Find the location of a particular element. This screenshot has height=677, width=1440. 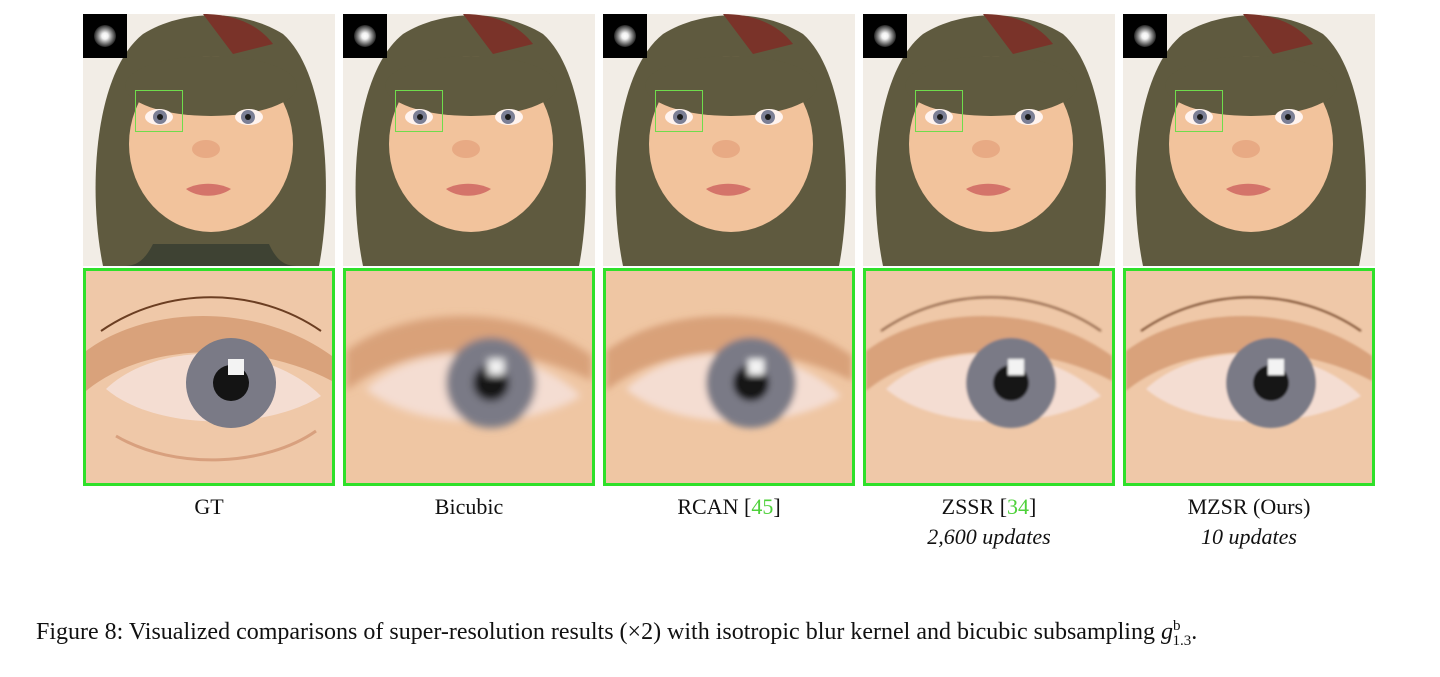

update-count: 2,600 updates is located at coordinates (989, 536).